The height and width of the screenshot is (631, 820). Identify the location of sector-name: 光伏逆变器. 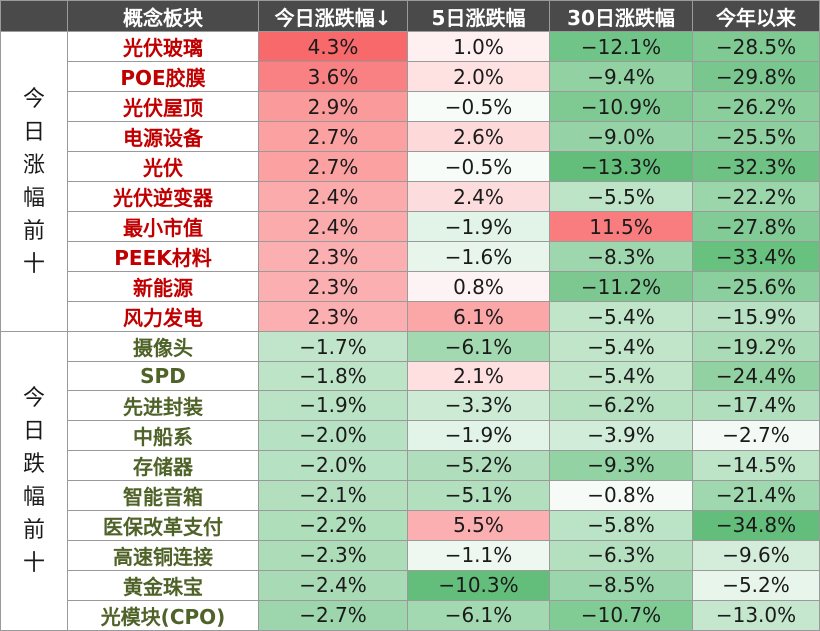
(163, 196).